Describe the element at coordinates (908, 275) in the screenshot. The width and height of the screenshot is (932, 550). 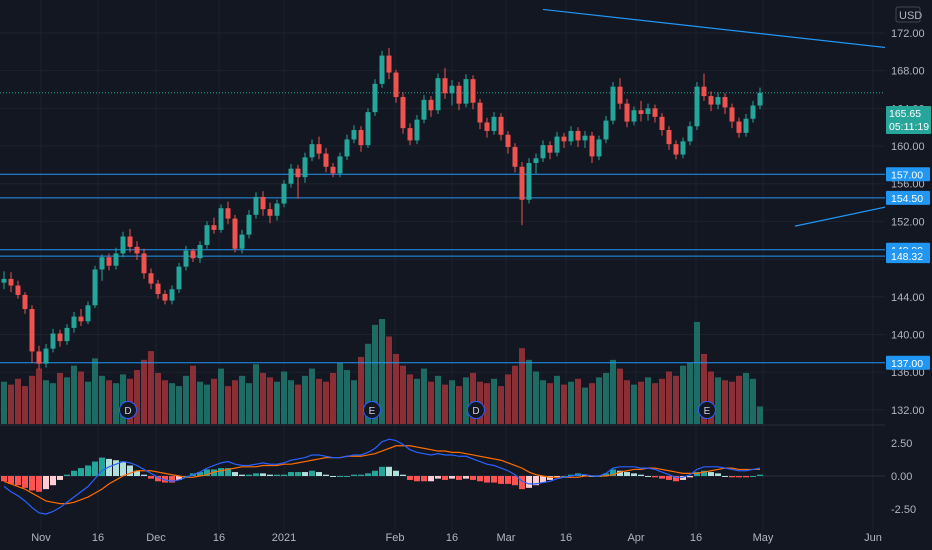
I see `price-axis-panel` at that location.